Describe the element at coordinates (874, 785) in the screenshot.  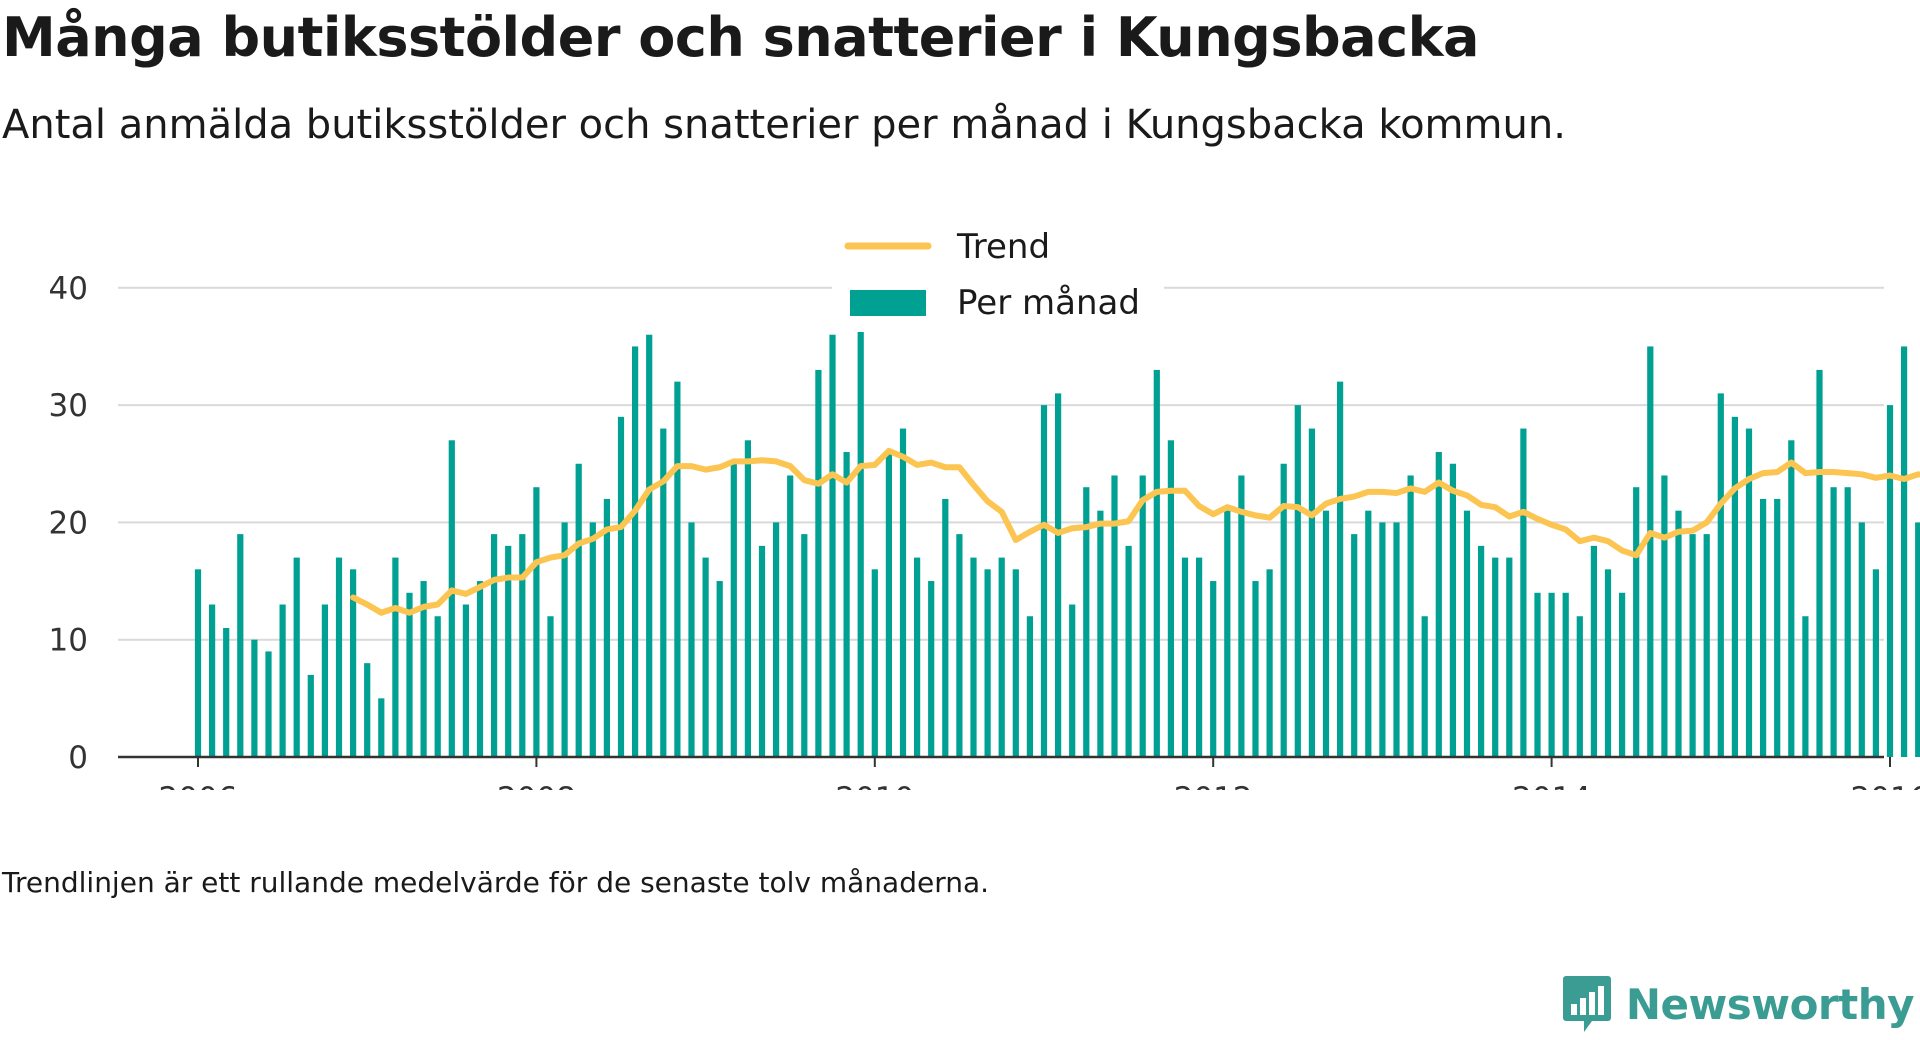
I see `x-tick-label: 2010` at that location.